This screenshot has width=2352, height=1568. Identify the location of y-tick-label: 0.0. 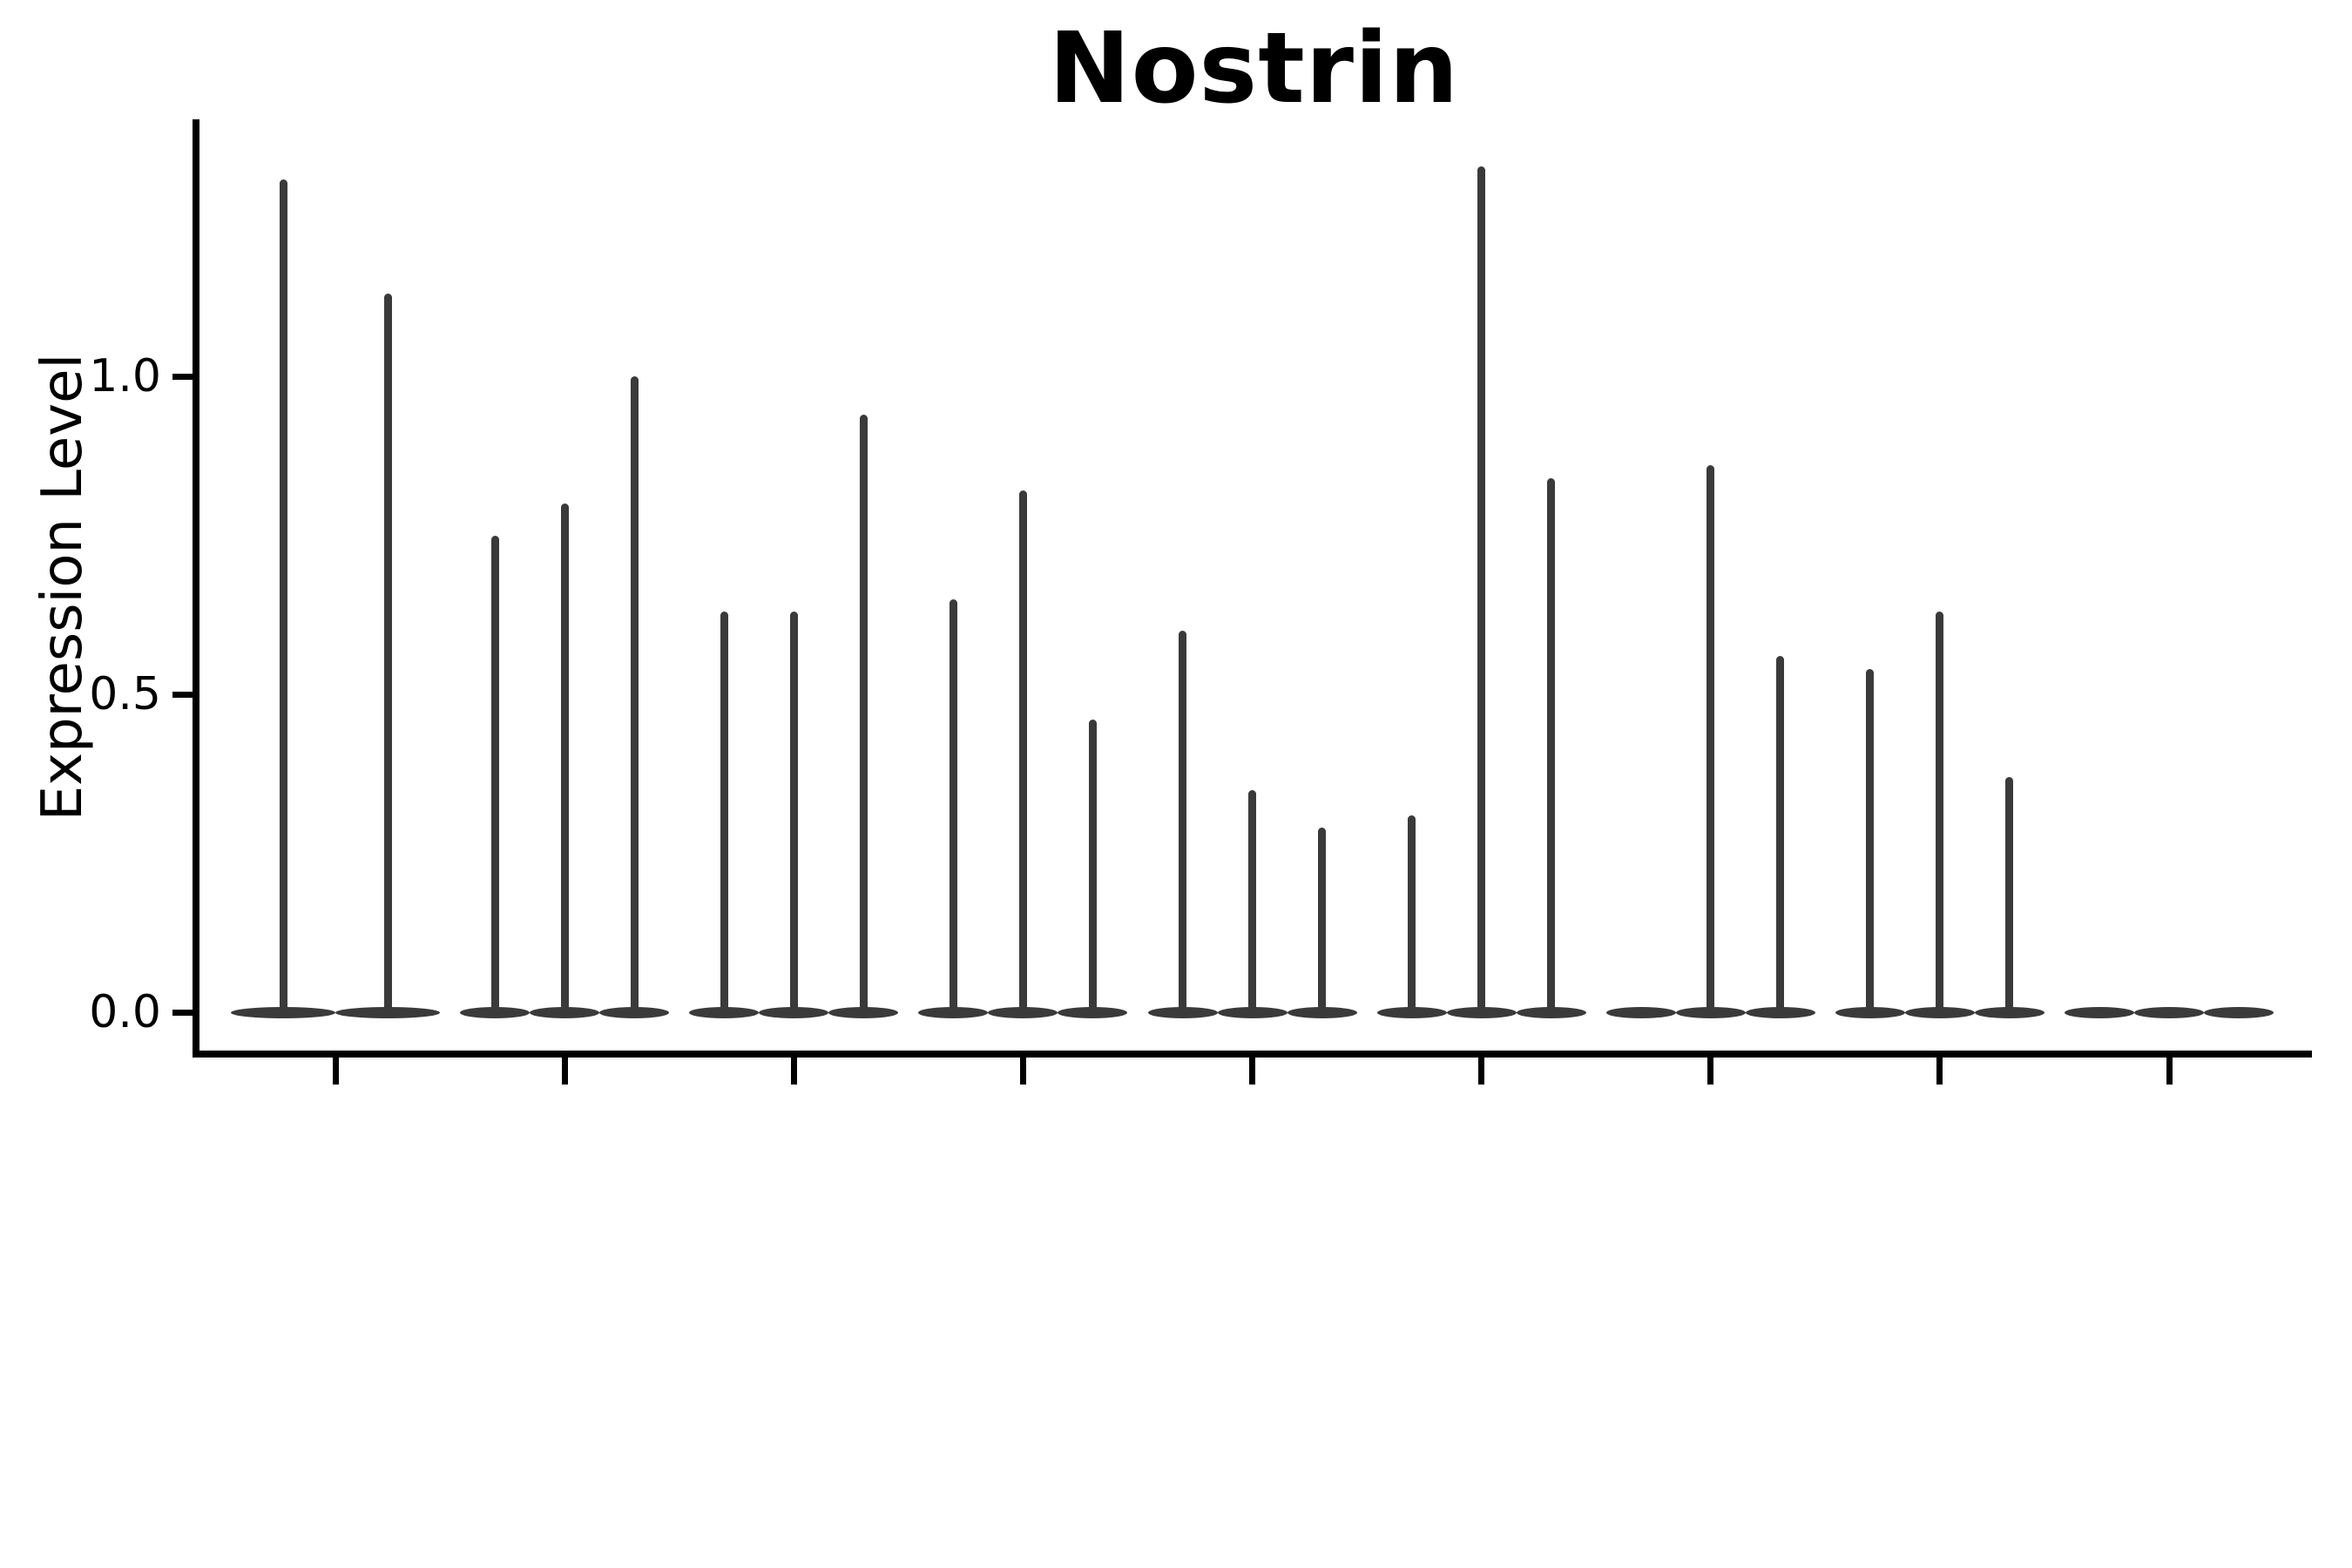
(125, 1012).